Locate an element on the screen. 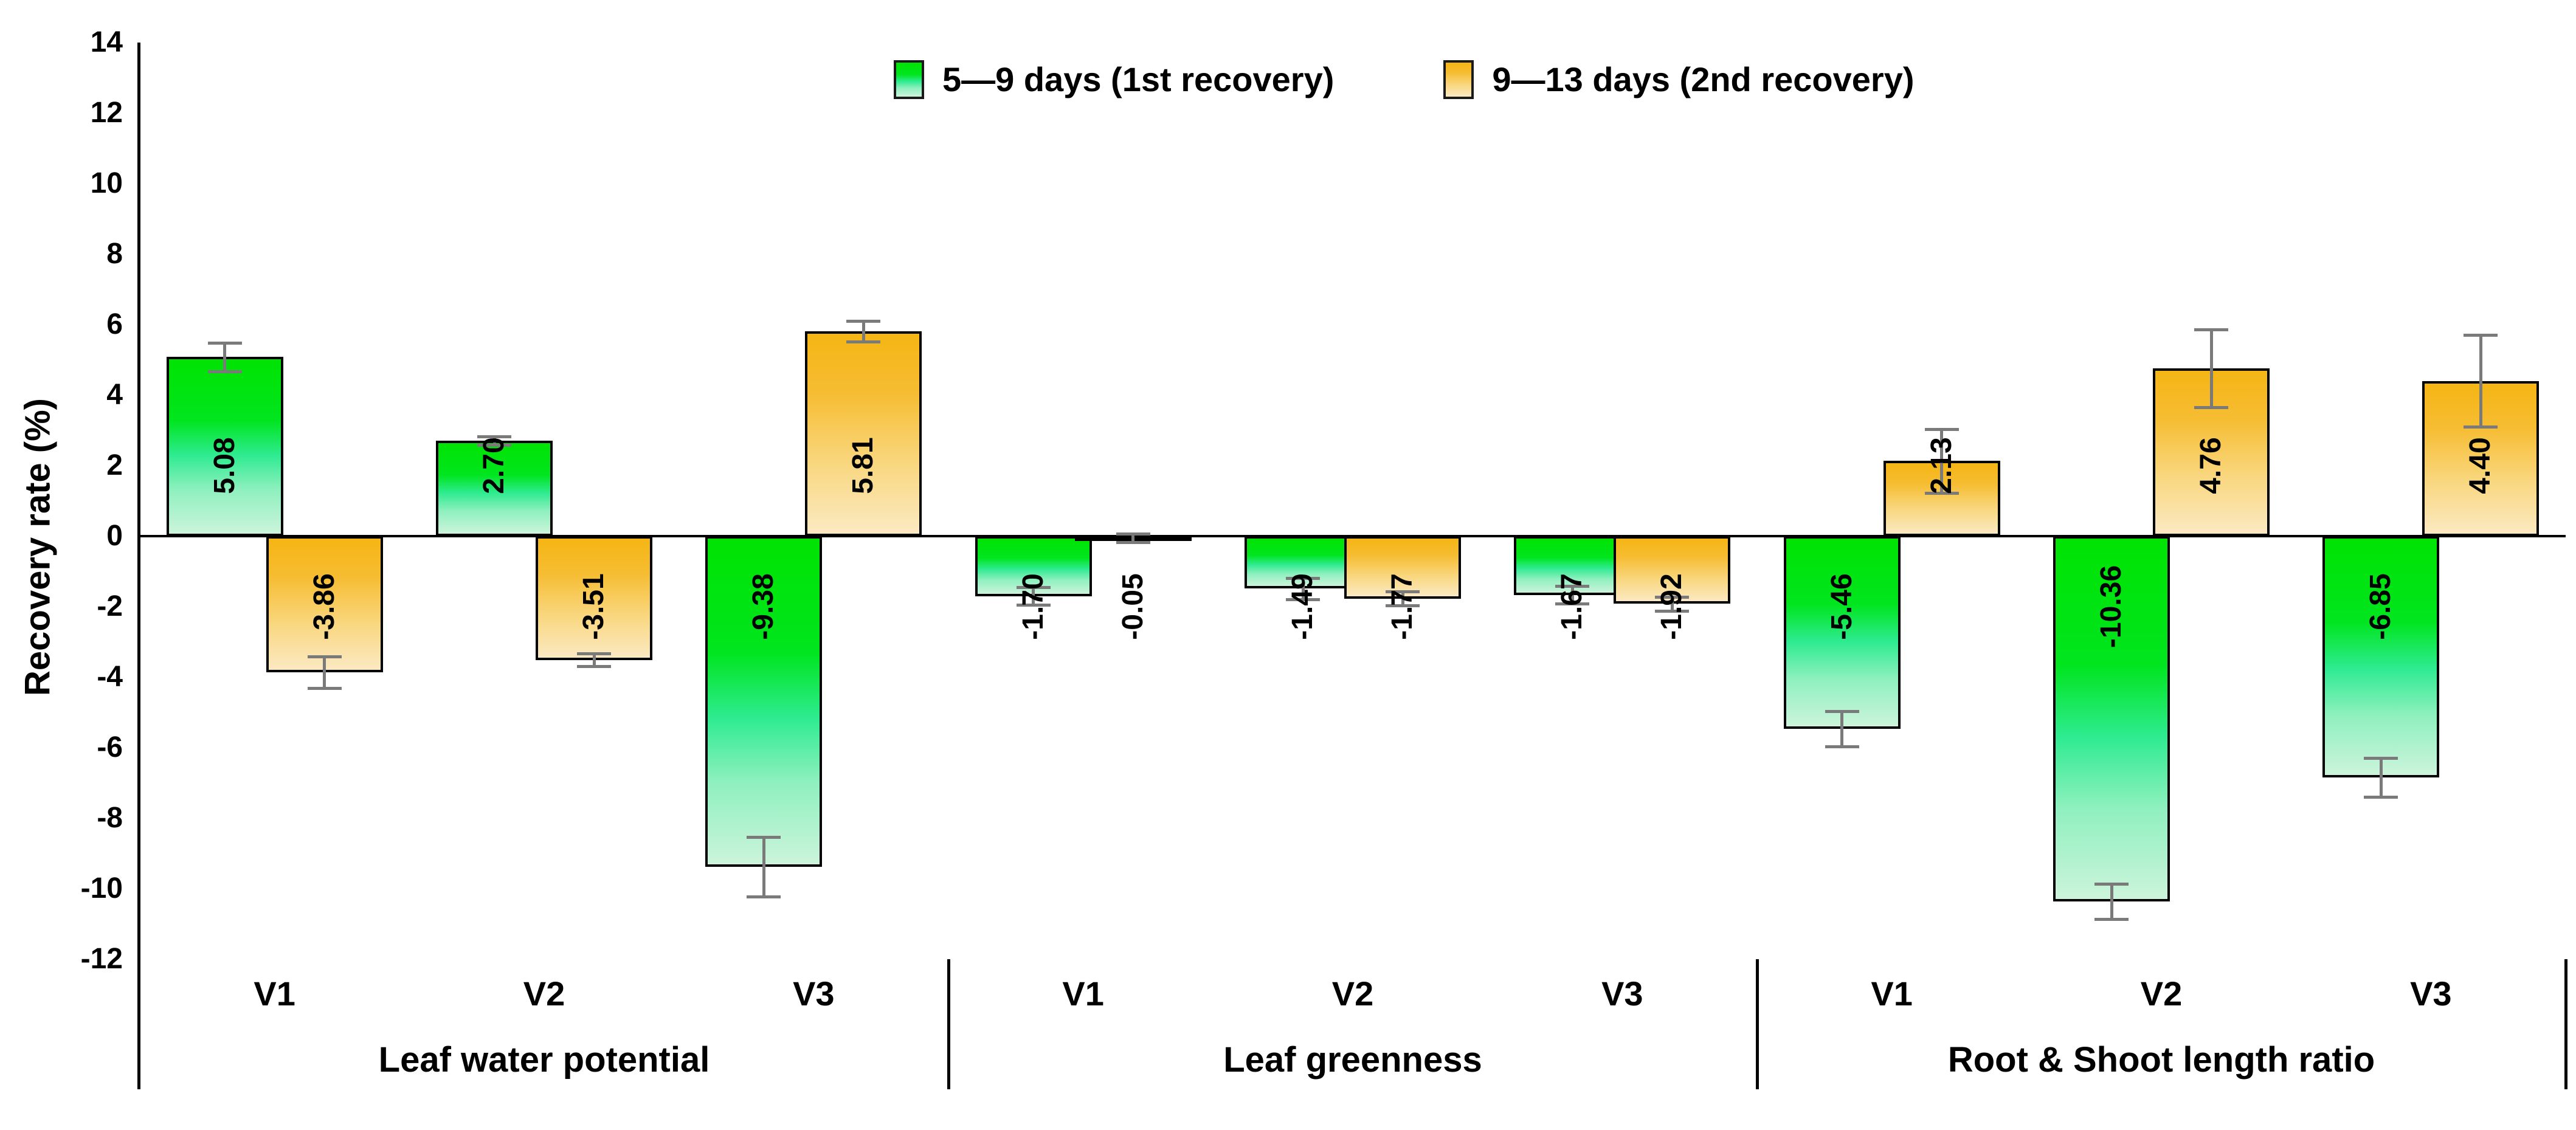 The height and width of the screenshot is (1130, 2576). legend-label-first-recovery: 5—9 days (1st recovery) is located at coordinates (1138, 79).